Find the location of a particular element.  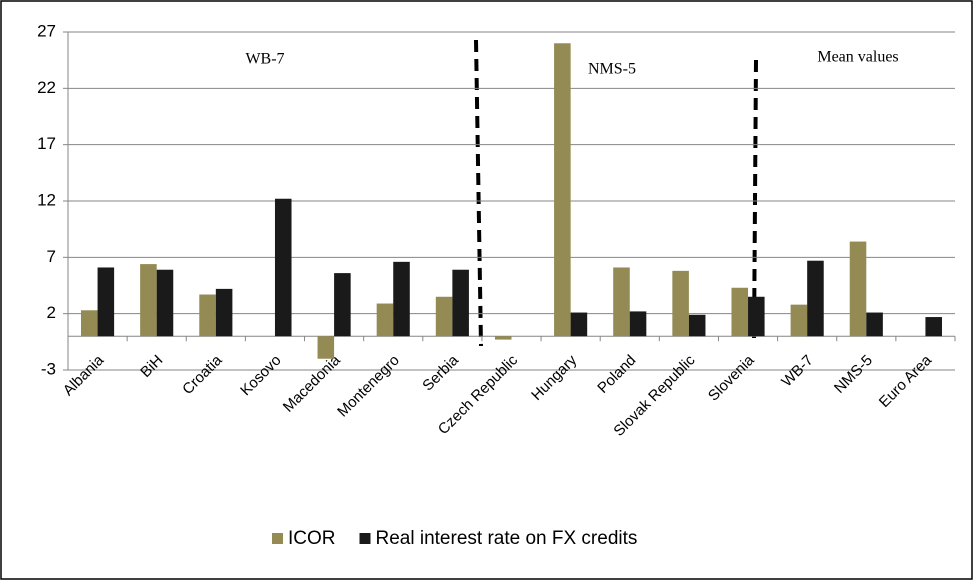

annotation: WB-7 is located at coordinates (264, 59).